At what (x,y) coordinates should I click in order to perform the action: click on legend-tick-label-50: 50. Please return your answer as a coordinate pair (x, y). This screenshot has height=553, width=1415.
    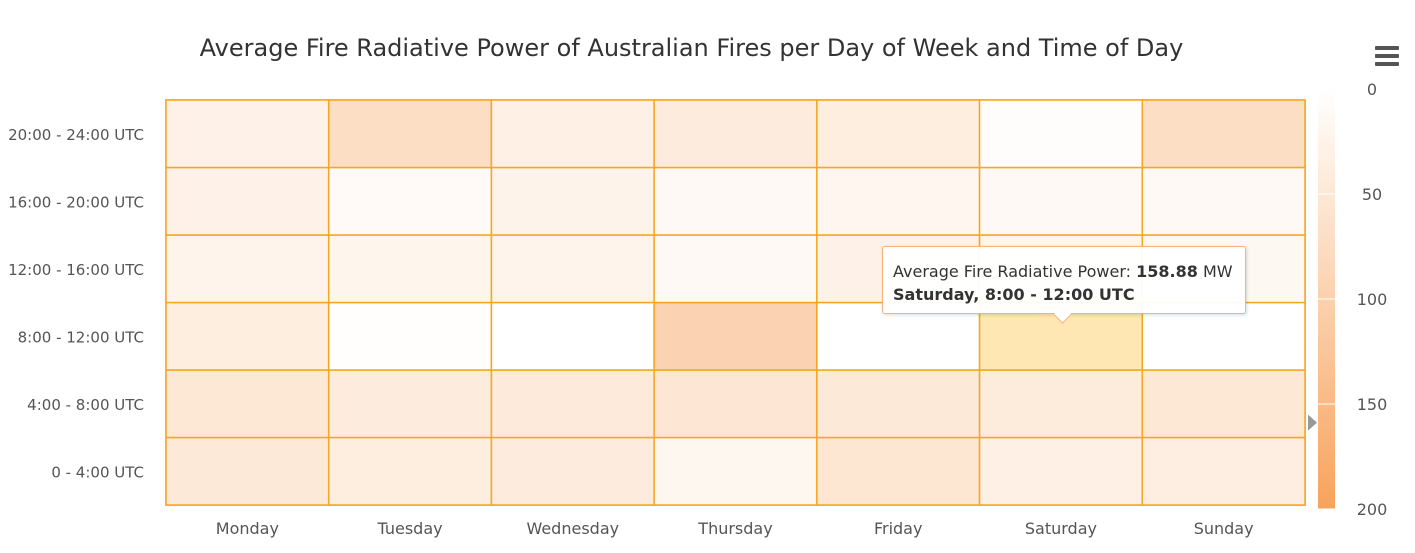
    Looking at the image, I should click on (1372, 194).